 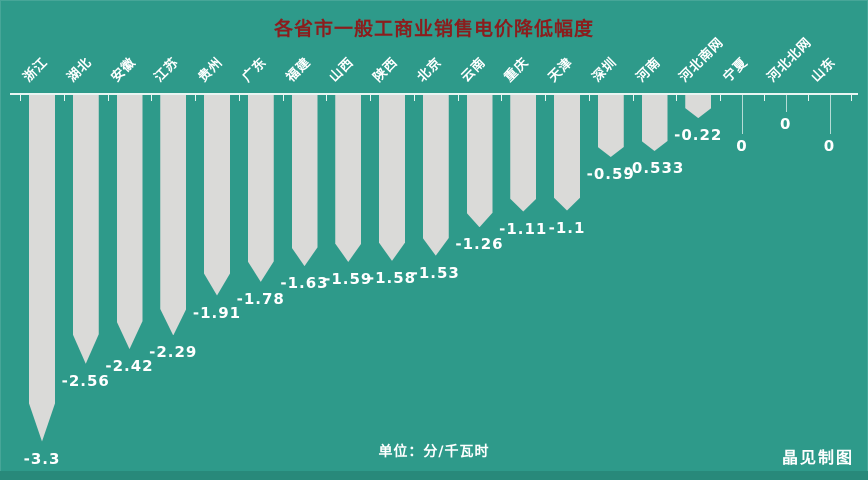 I want to click on bar-云南, so click(x=479, y=161).